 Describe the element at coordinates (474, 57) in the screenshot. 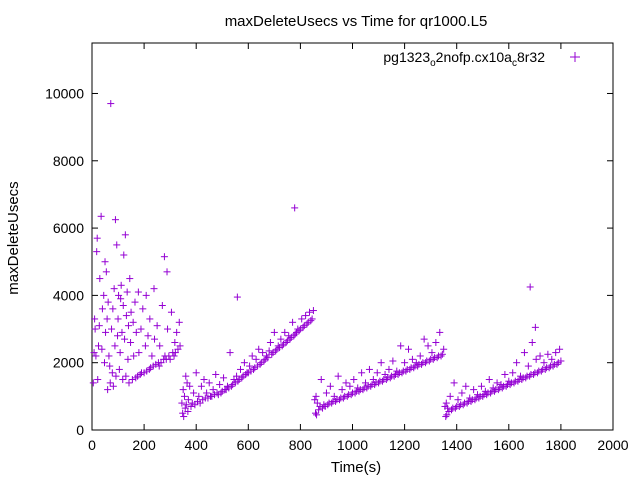

I see `legend-text-part: 2nofp.cx10a` at that location.